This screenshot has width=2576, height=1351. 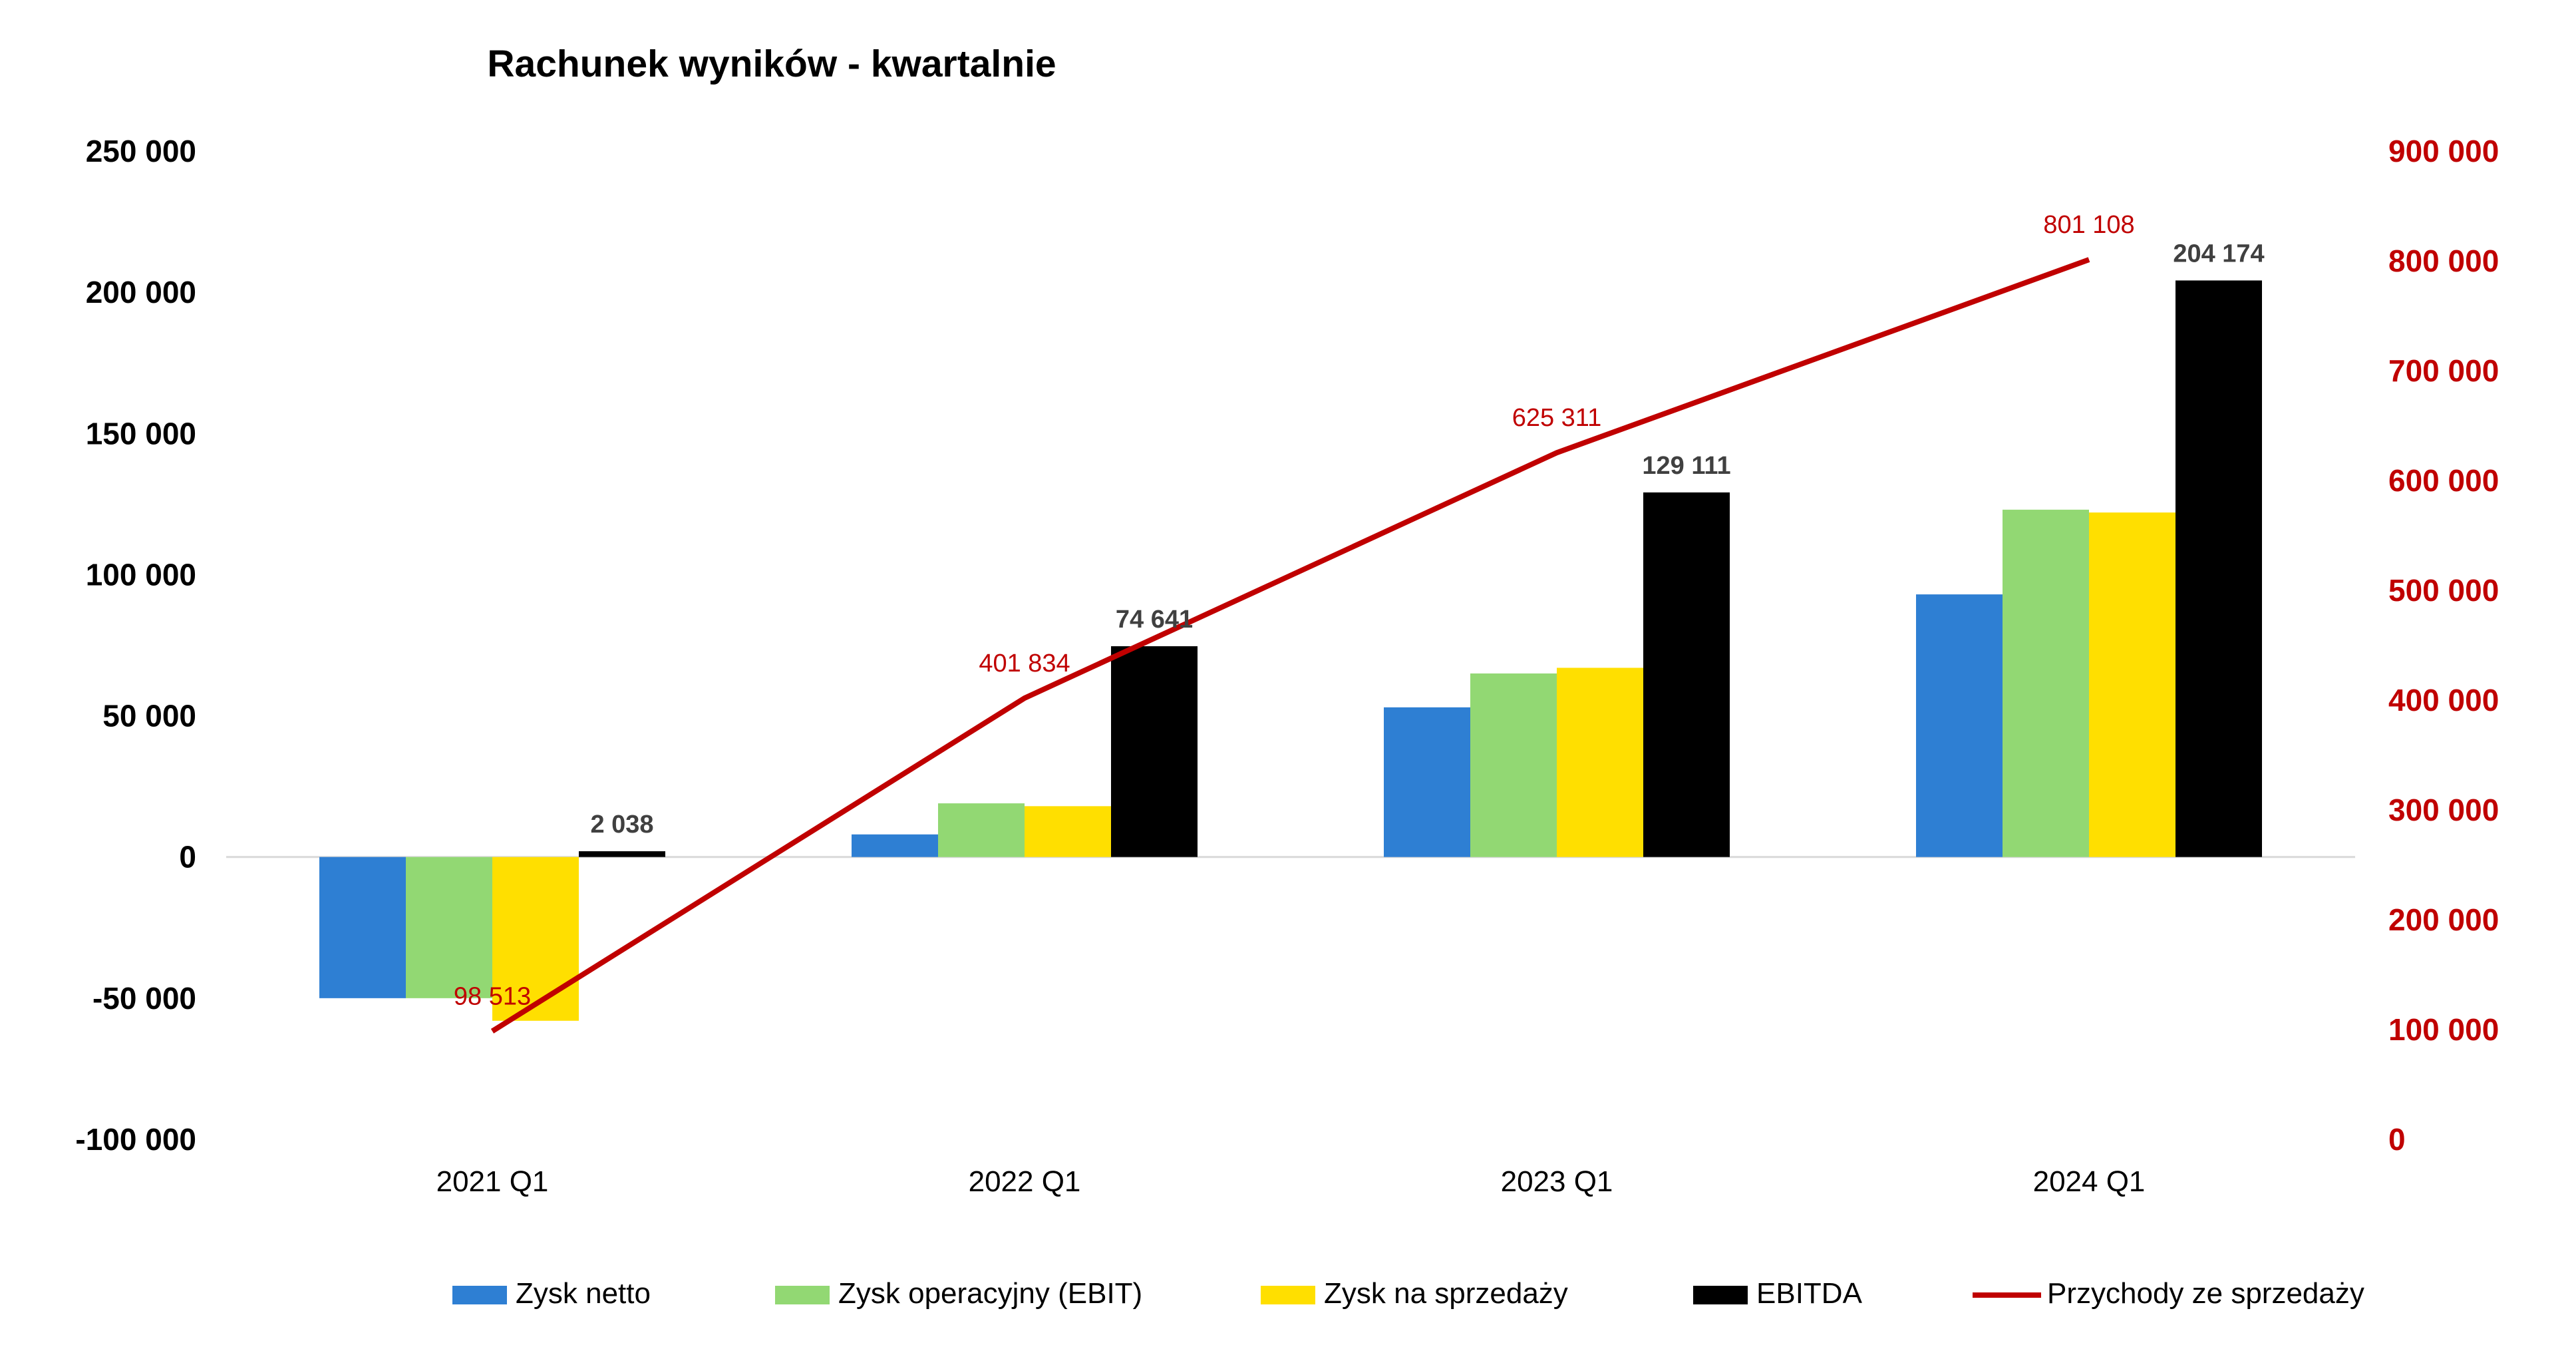 I want to click on left-axis-tick-label: -100 000, so click(x=135, y=1139).